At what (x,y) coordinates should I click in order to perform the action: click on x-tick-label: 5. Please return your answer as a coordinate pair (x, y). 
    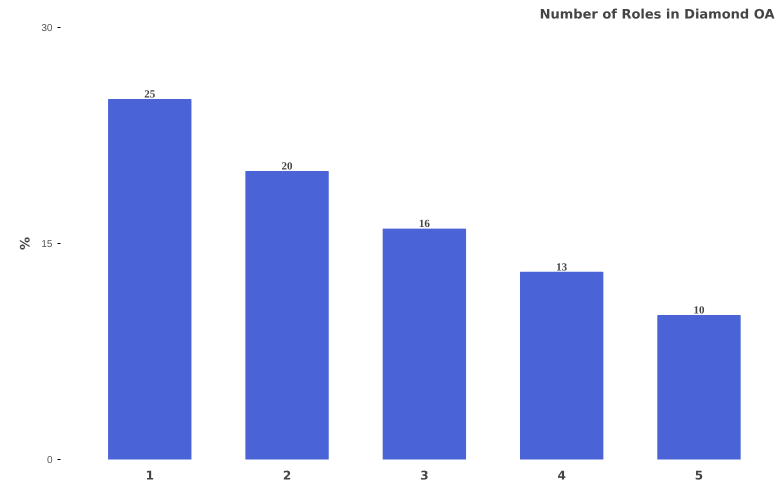
    Looking at the image, I should click on (699, 475).